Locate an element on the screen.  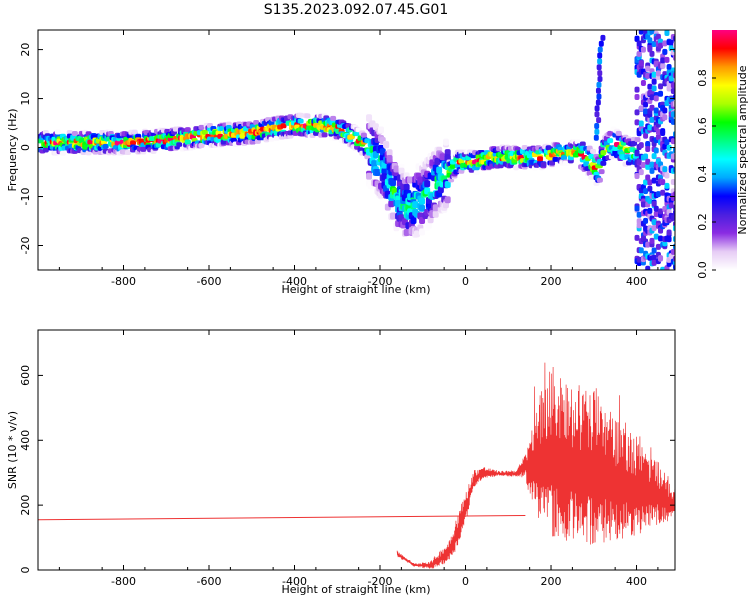
y-tick-label: -20 is located at coordinates (25, 246).